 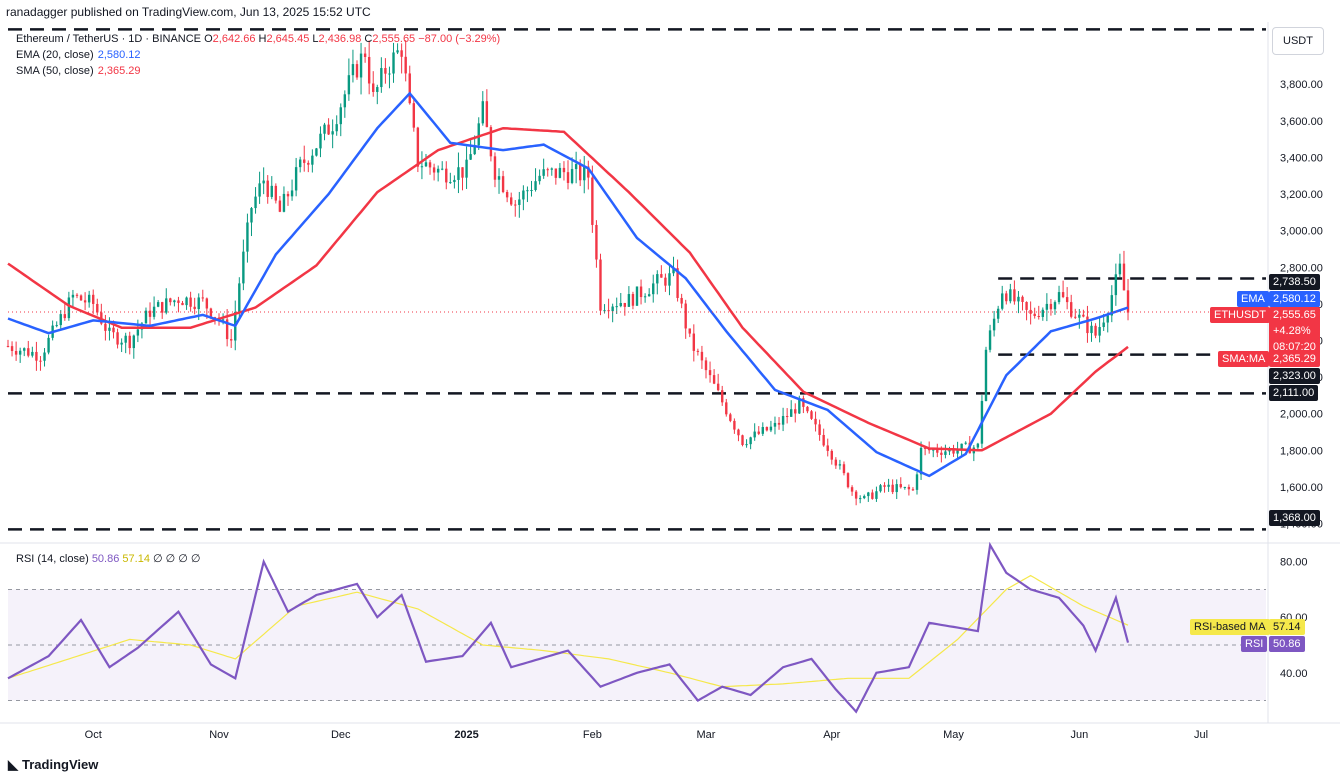 I want to click on currency-button: USDT, so click(x=1298, y=41).